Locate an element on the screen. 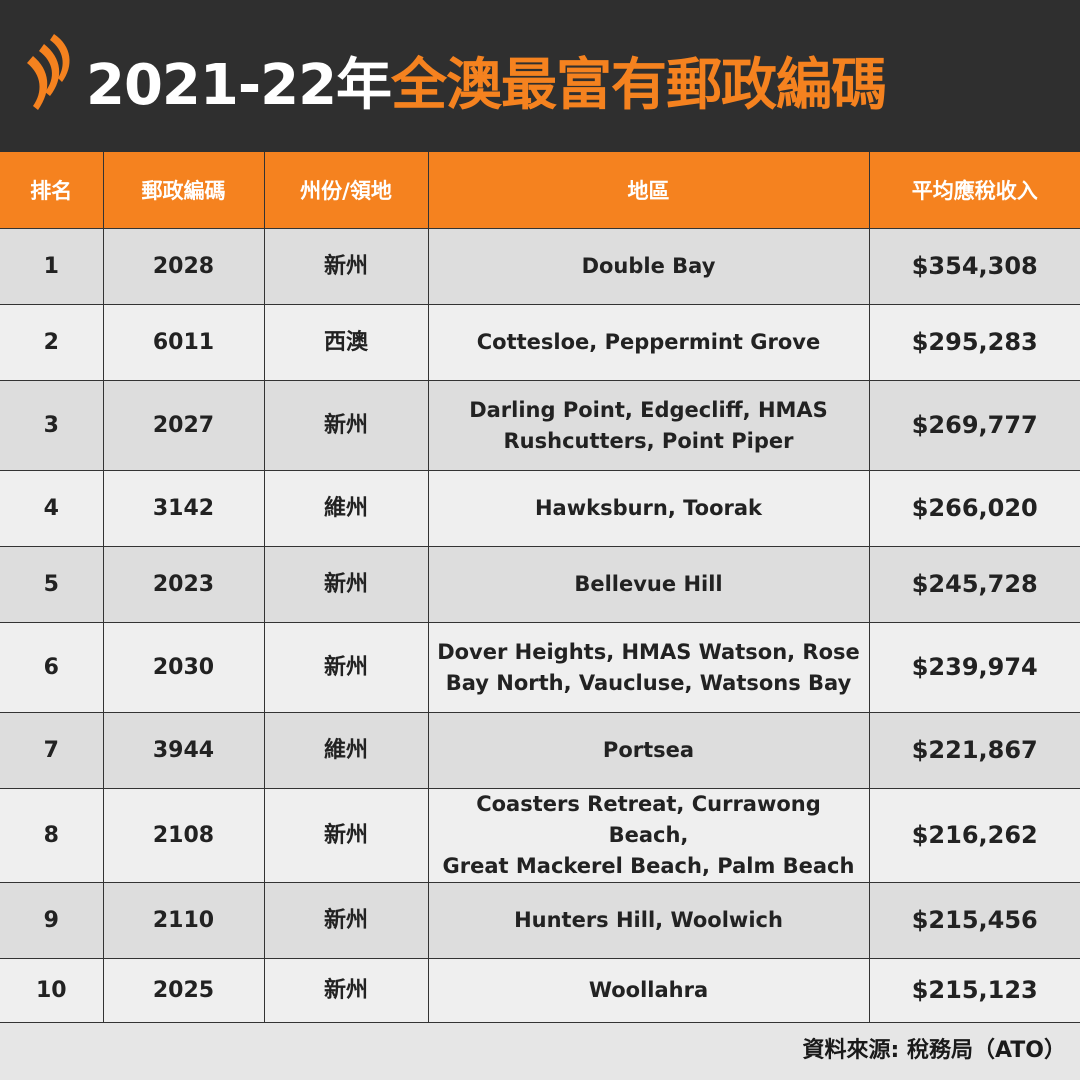 The width and height of the screenshot is (1080, 1080). table-row: 7 3944 維州 Portsea $221,867 is located at coordinates (540, 750).